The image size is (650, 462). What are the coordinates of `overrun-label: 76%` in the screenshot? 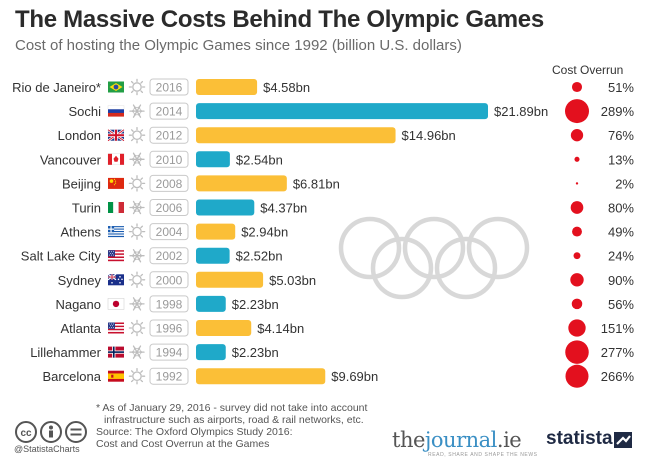 It's located at (621, 135).